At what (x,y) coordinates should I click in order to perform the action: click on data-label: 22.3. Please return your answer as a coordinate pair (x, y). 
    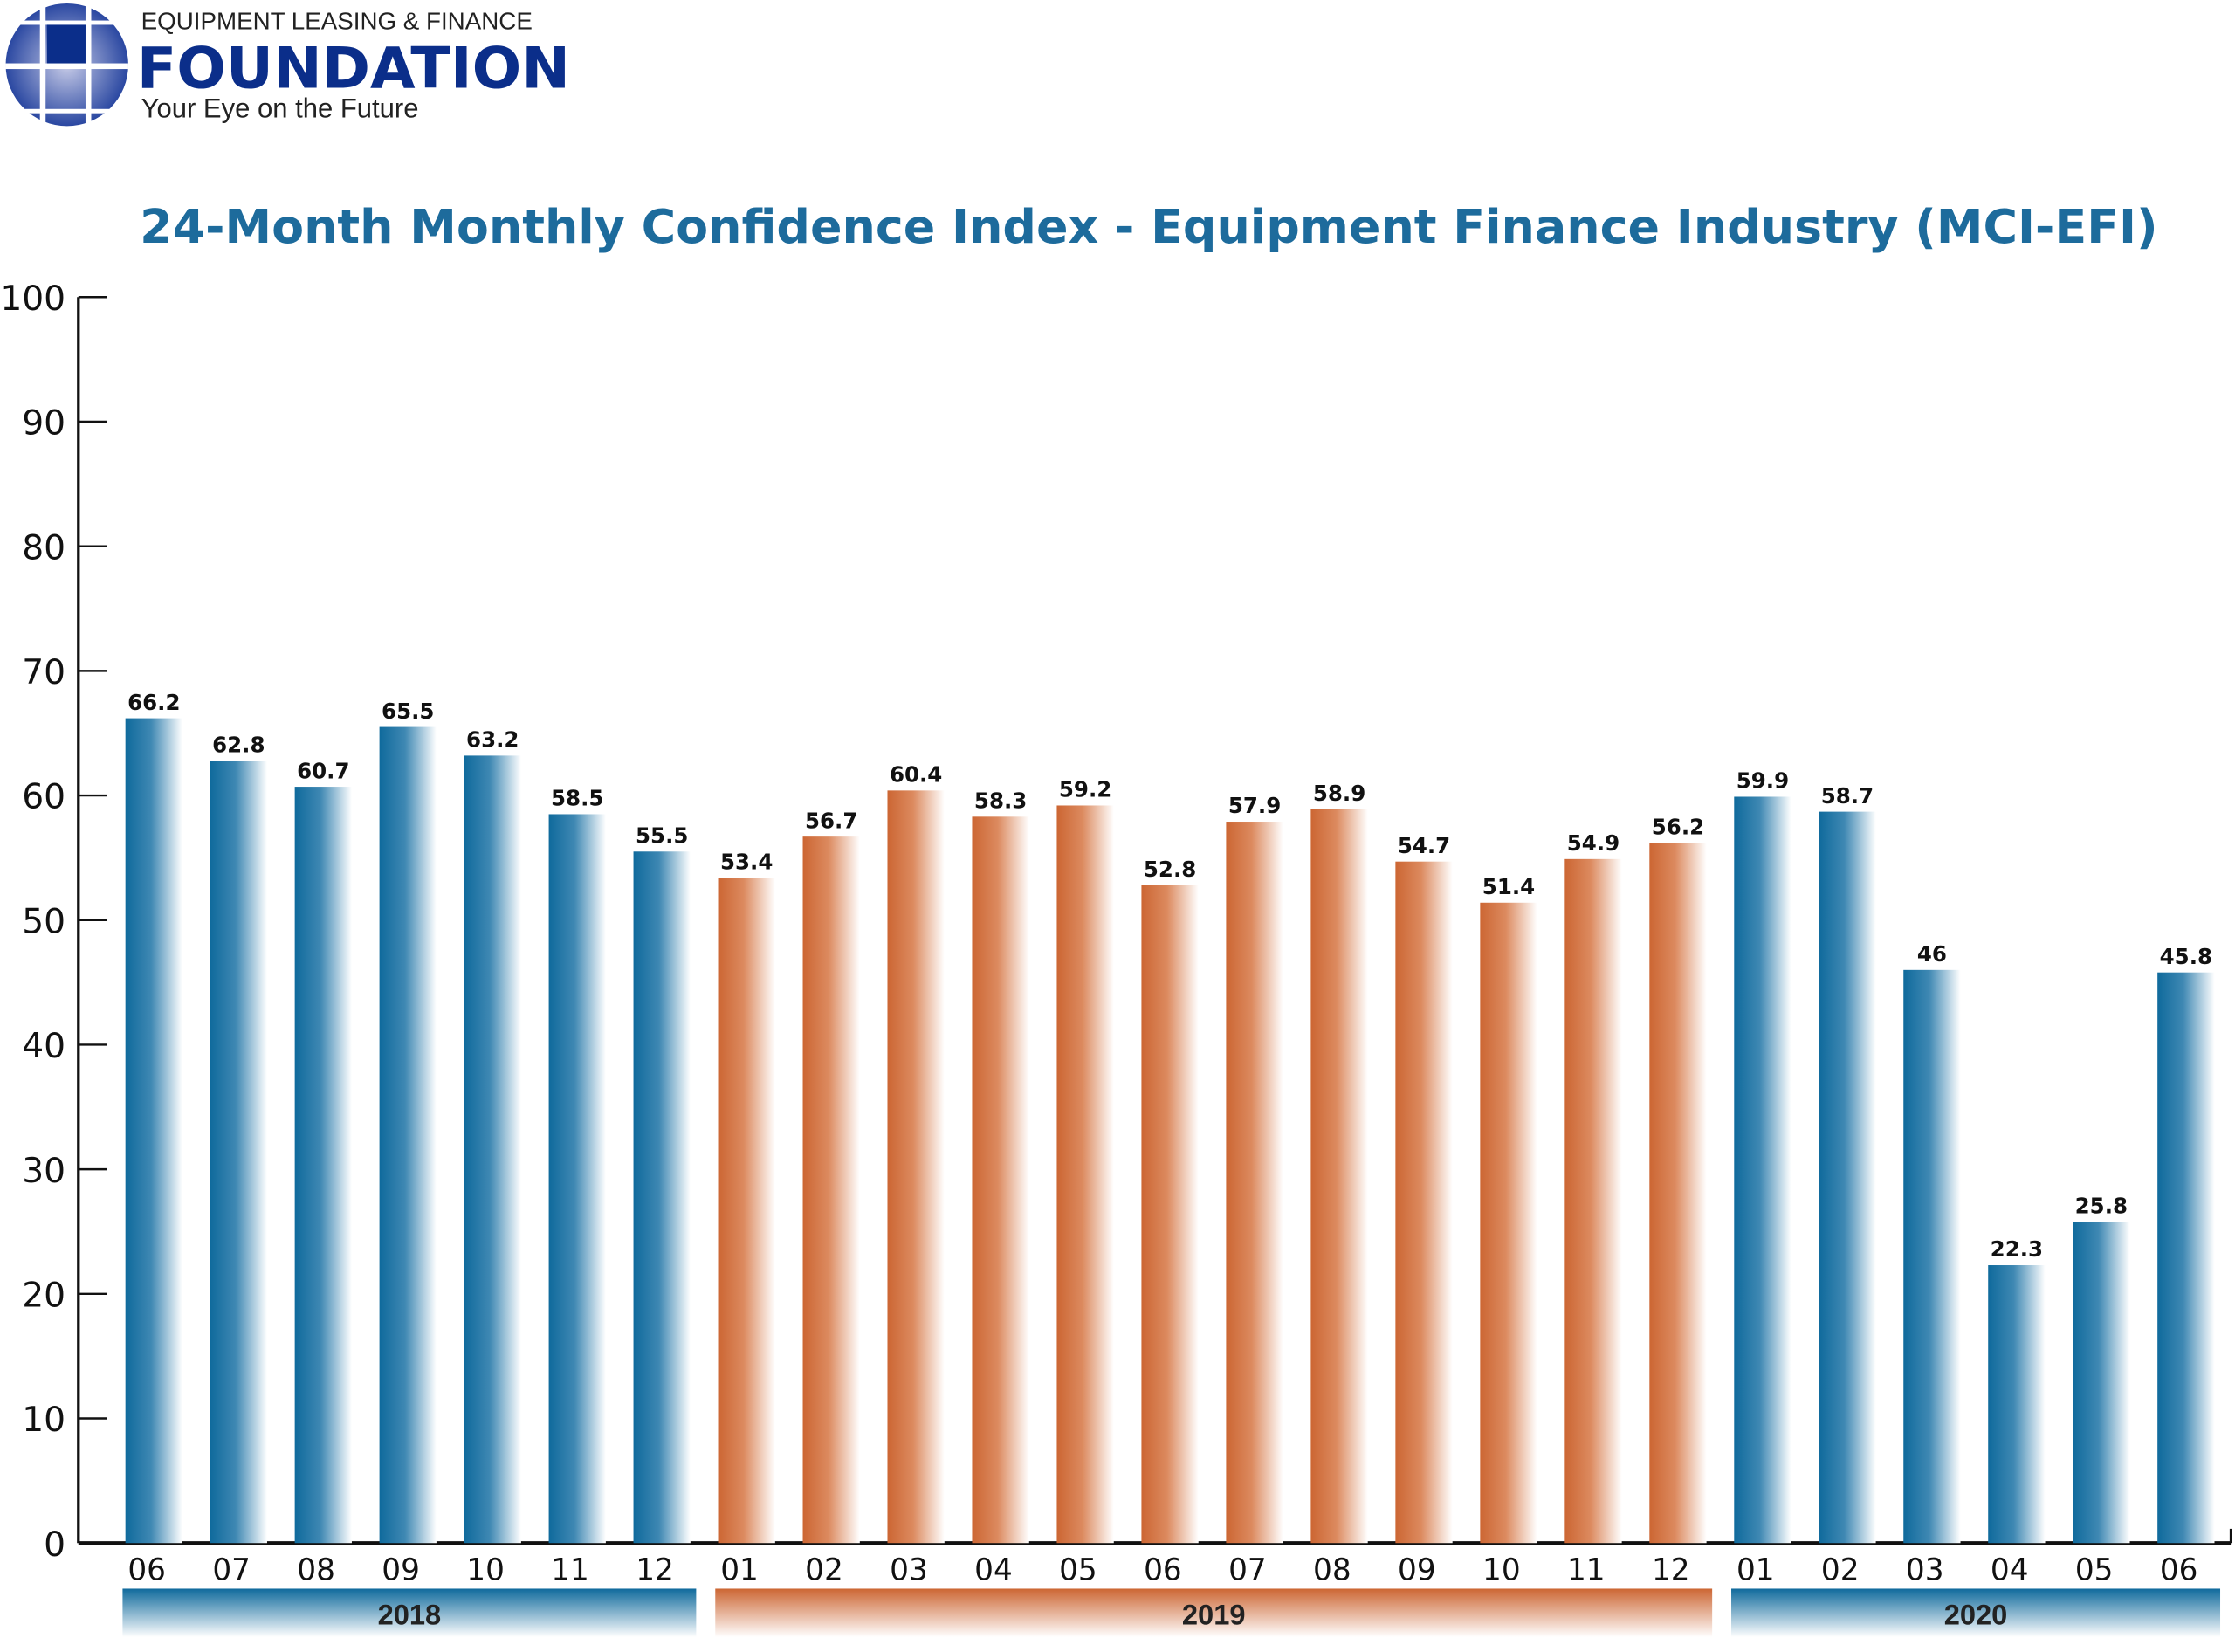
    Looking at the image, I should click on (2017, 1249).